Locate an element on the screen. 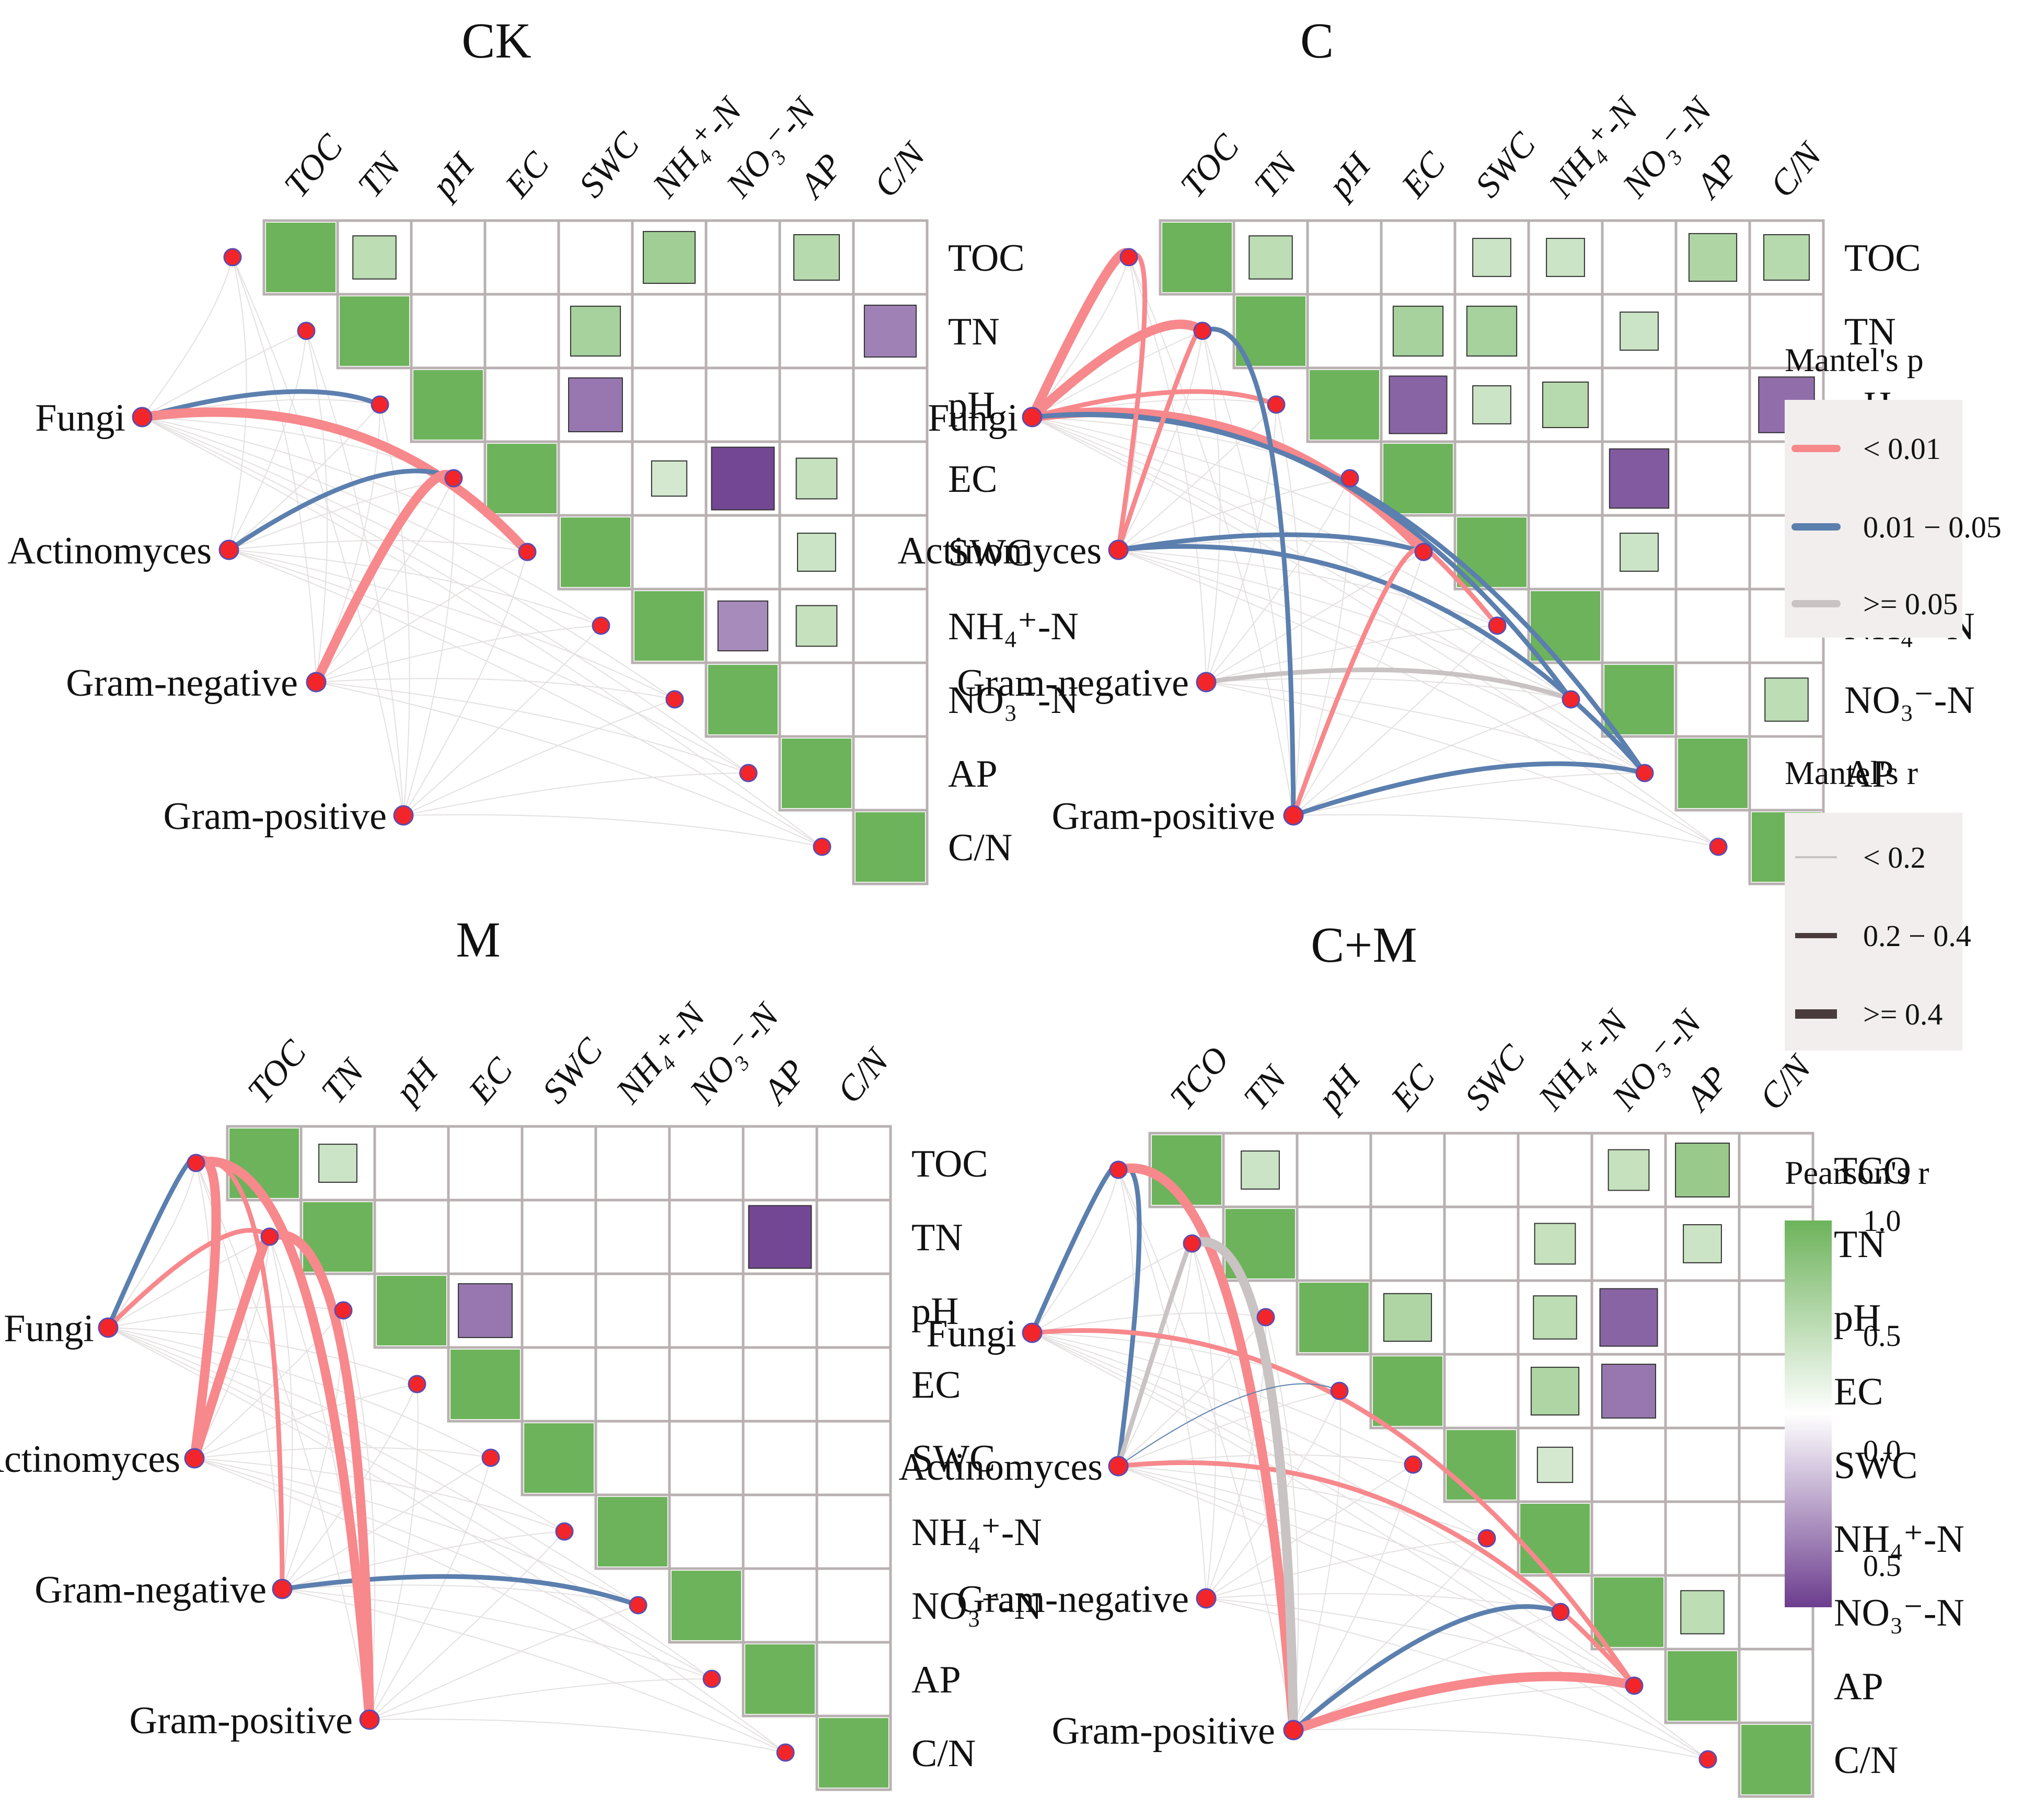  column-label: TN is located at coordinates (379, 174).